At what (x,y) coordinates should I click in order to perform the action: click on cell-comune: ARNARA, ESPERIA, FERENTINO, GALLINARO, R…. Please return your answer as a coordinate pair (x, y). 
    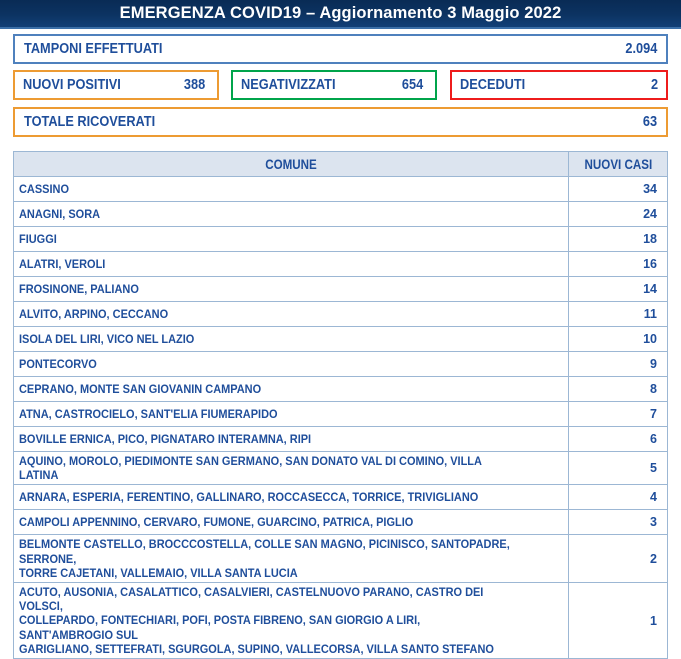
    Looking at the image, I should click on (291, 497).